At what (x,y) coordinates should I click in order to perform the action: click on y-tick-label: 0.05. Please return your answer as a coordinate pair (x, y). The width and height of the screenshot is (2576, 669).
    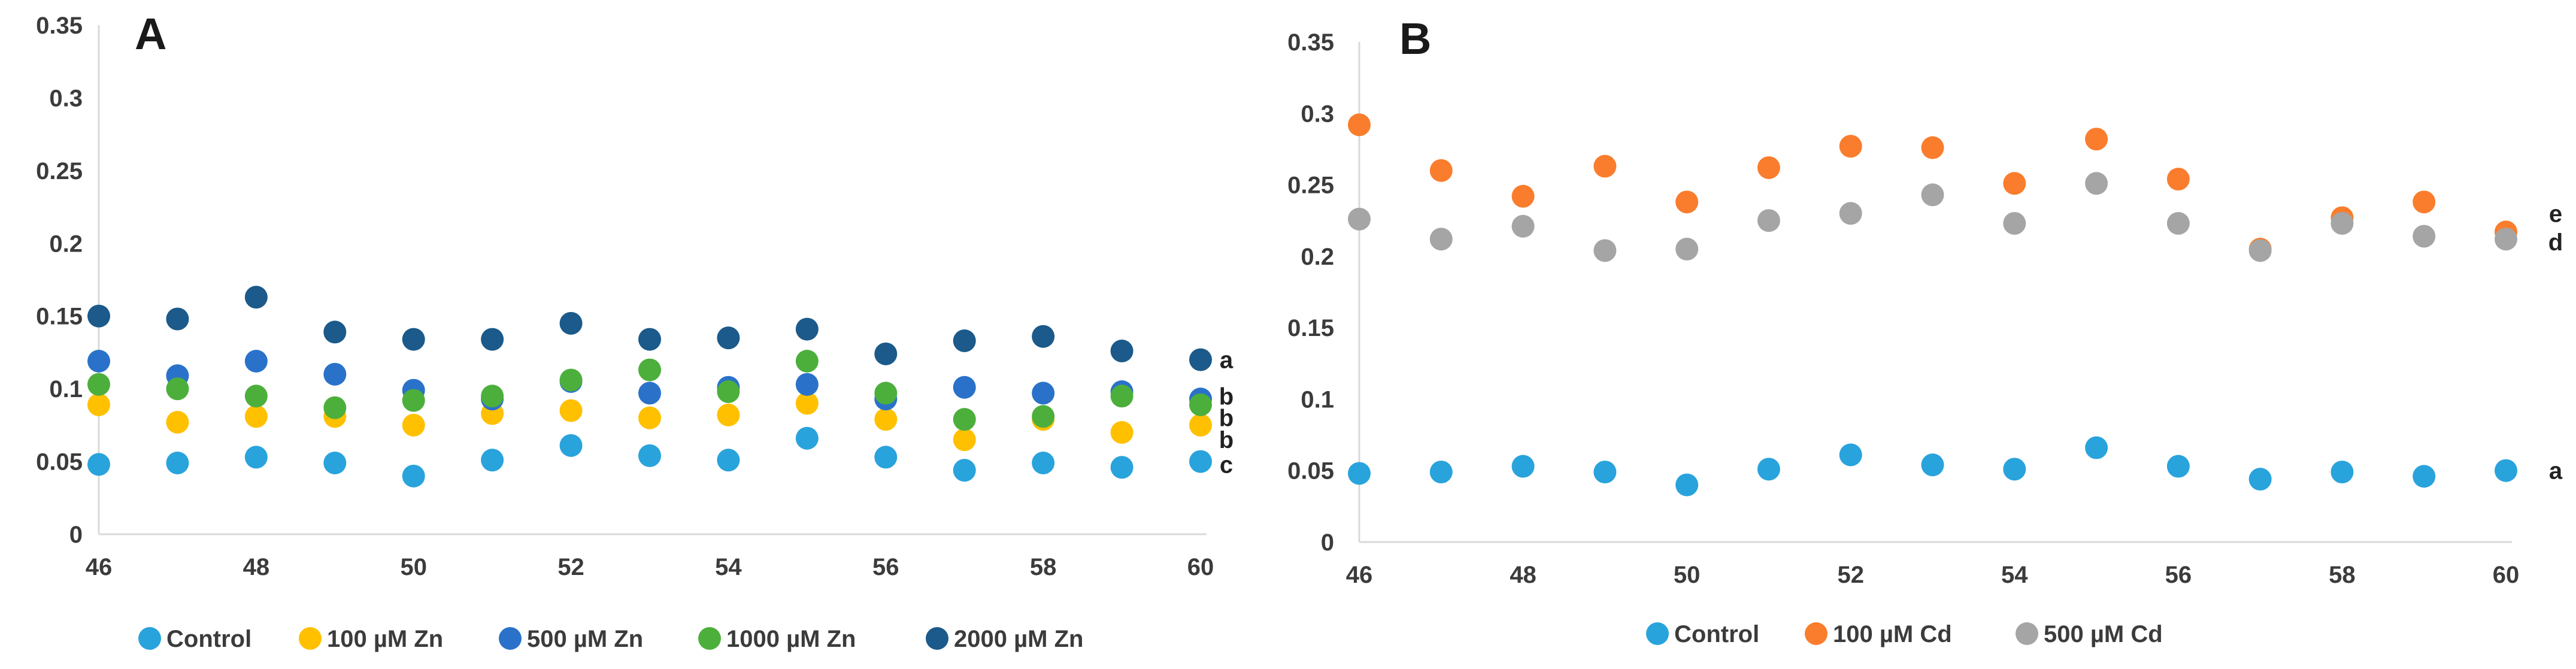
    Looking at the image, I should click on (1310, 471).